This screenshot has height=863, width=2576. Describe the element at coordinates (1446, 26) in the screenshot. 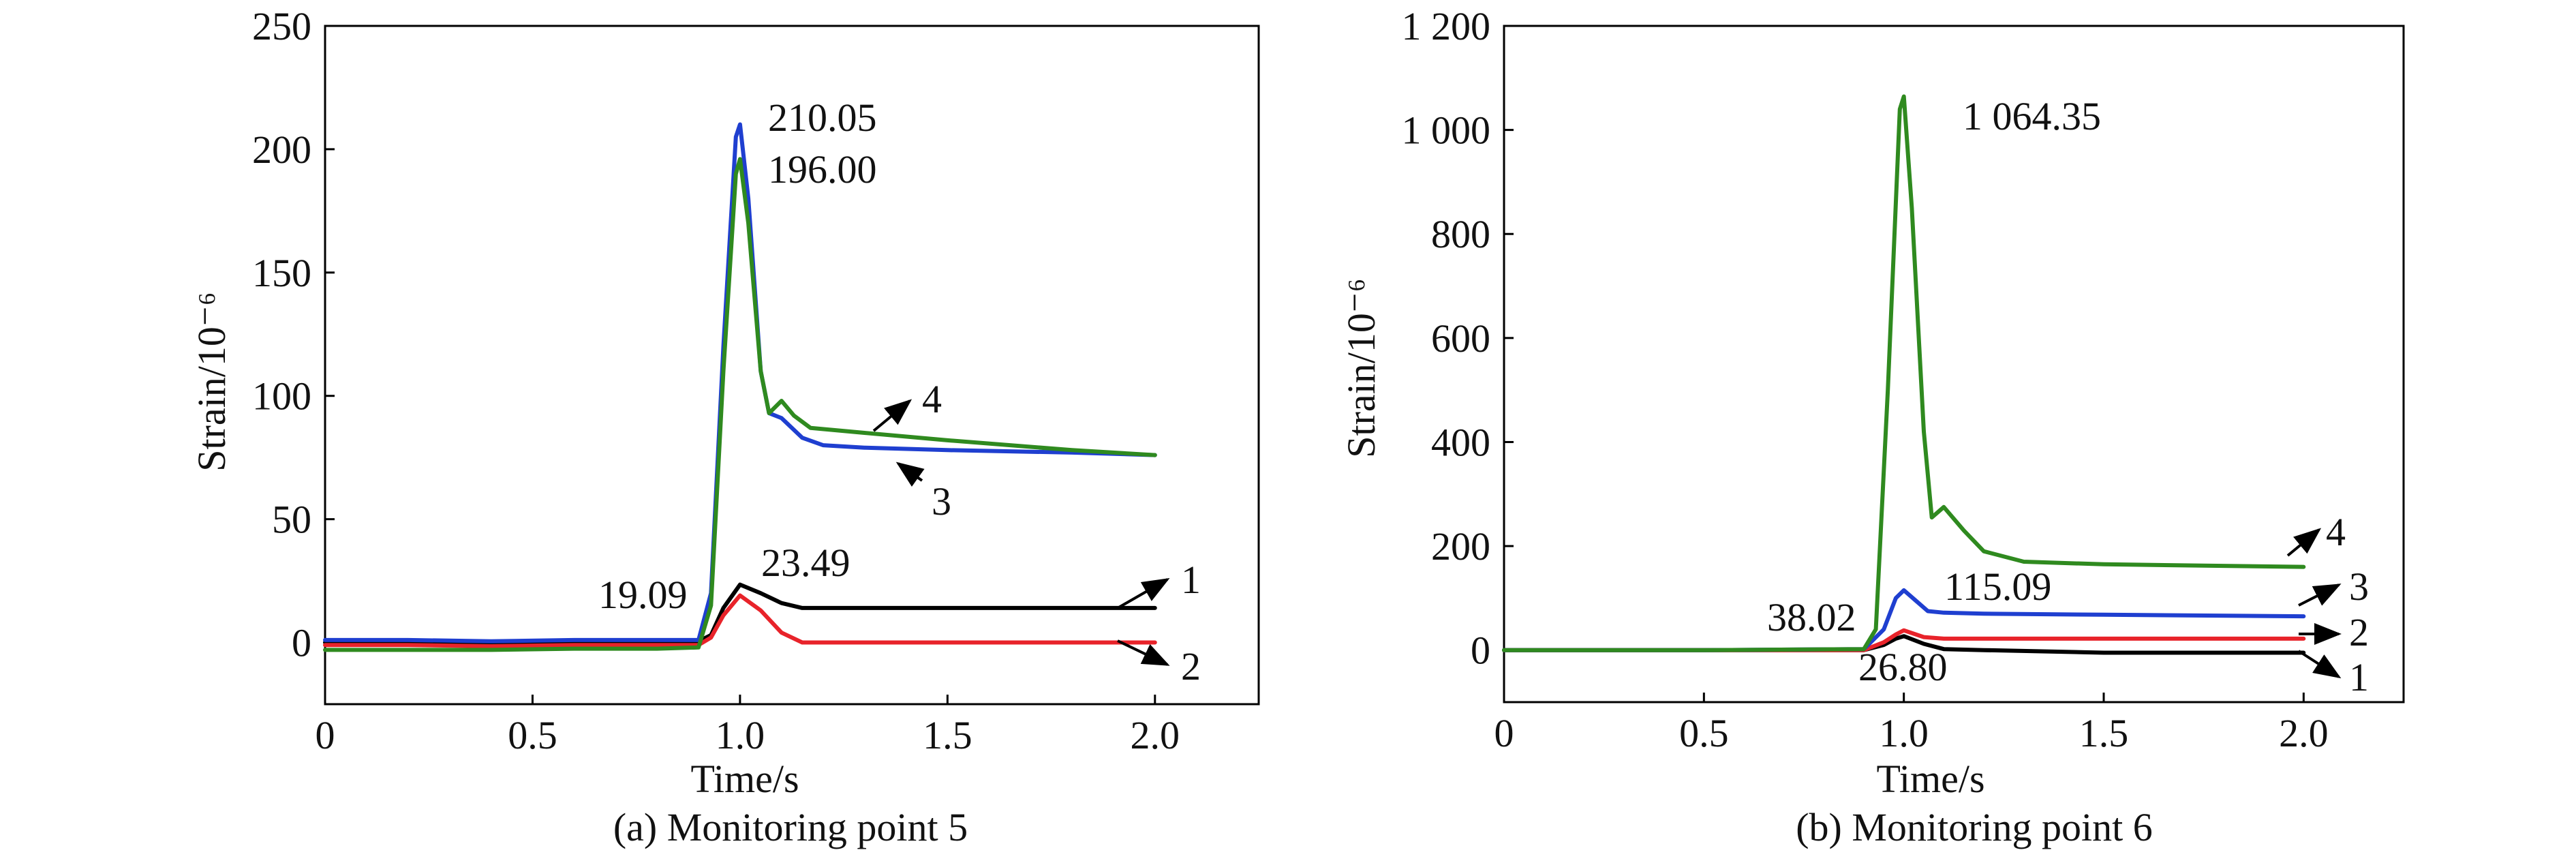

I see `y-tick-label-b-6: 1 200` at that location.